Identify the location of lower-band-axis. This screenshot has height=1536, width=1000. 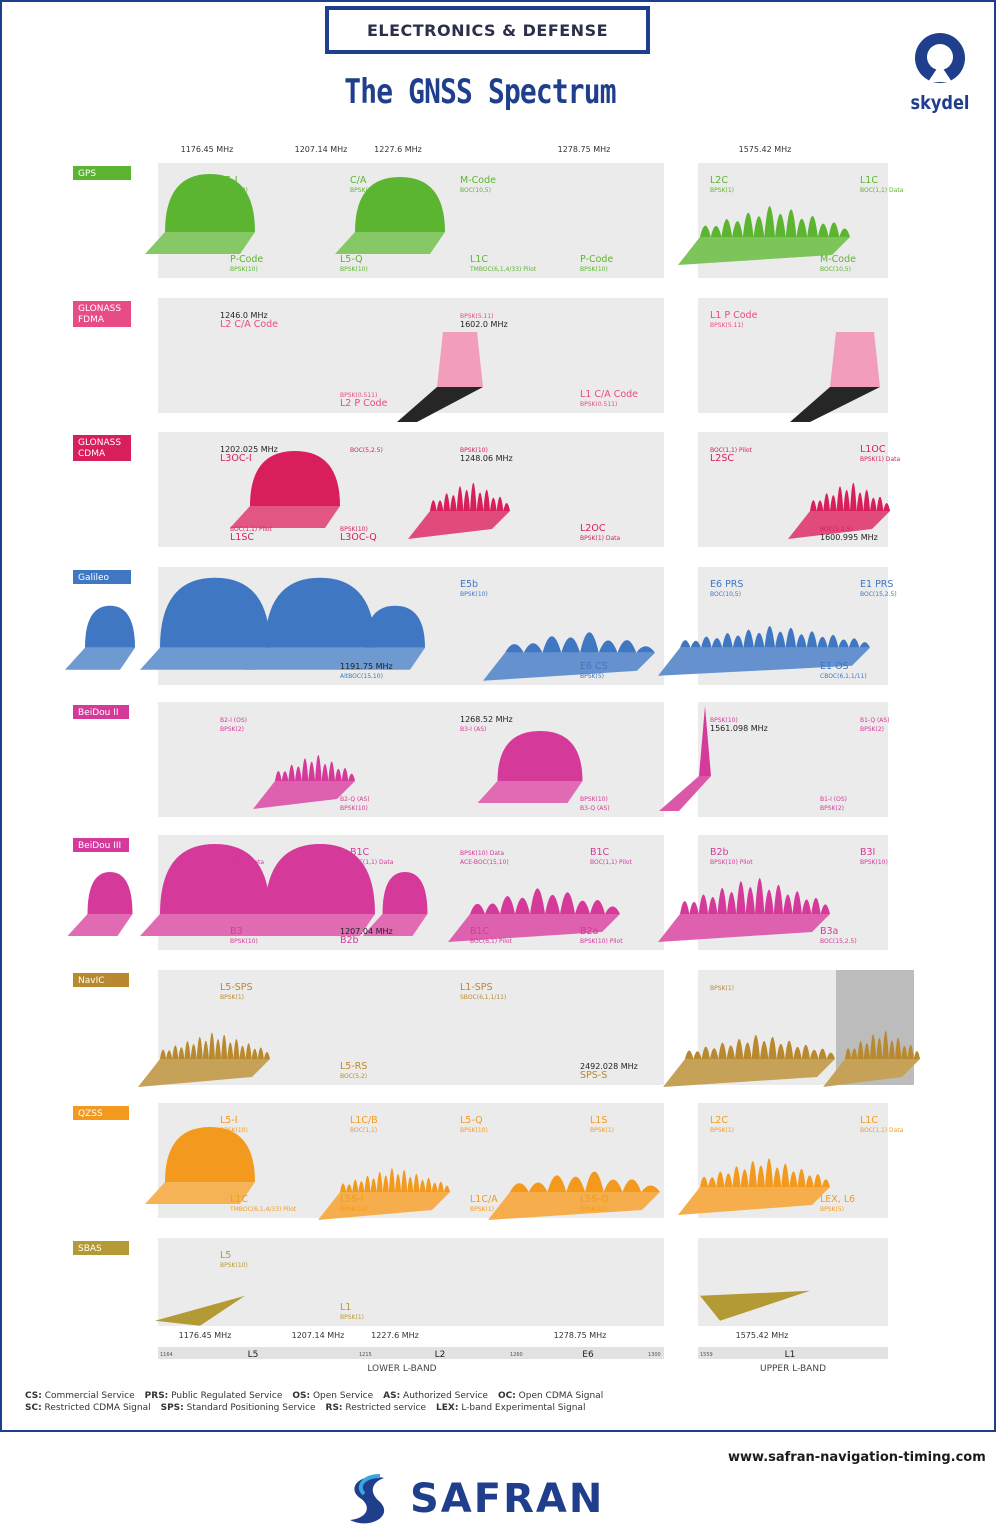
(411, 1353).